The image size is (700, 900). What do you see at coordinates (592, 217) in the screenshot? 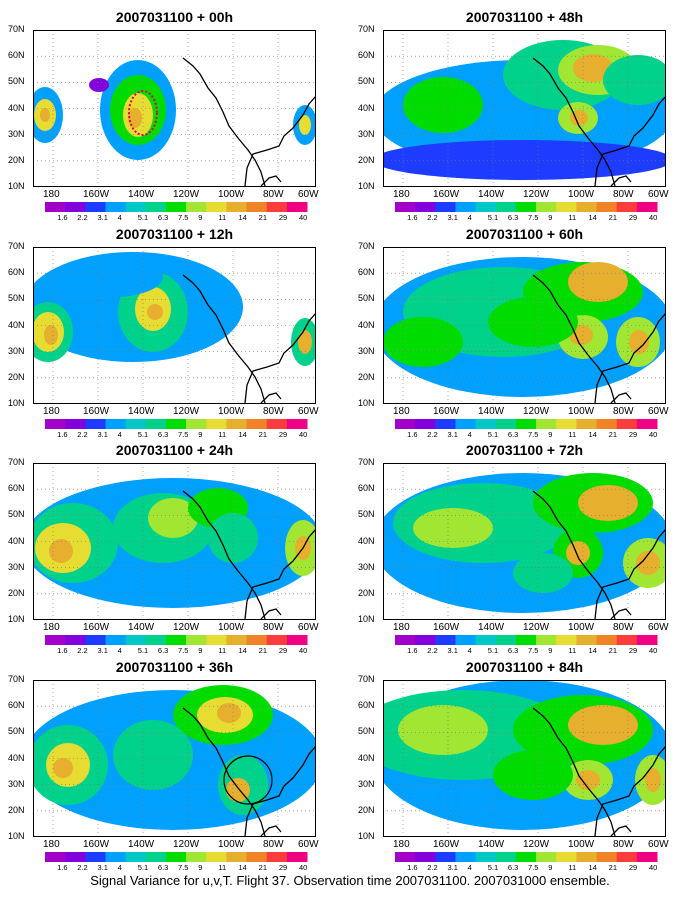
I see `colorbar-label: 14` at bounding box center [592, 217].